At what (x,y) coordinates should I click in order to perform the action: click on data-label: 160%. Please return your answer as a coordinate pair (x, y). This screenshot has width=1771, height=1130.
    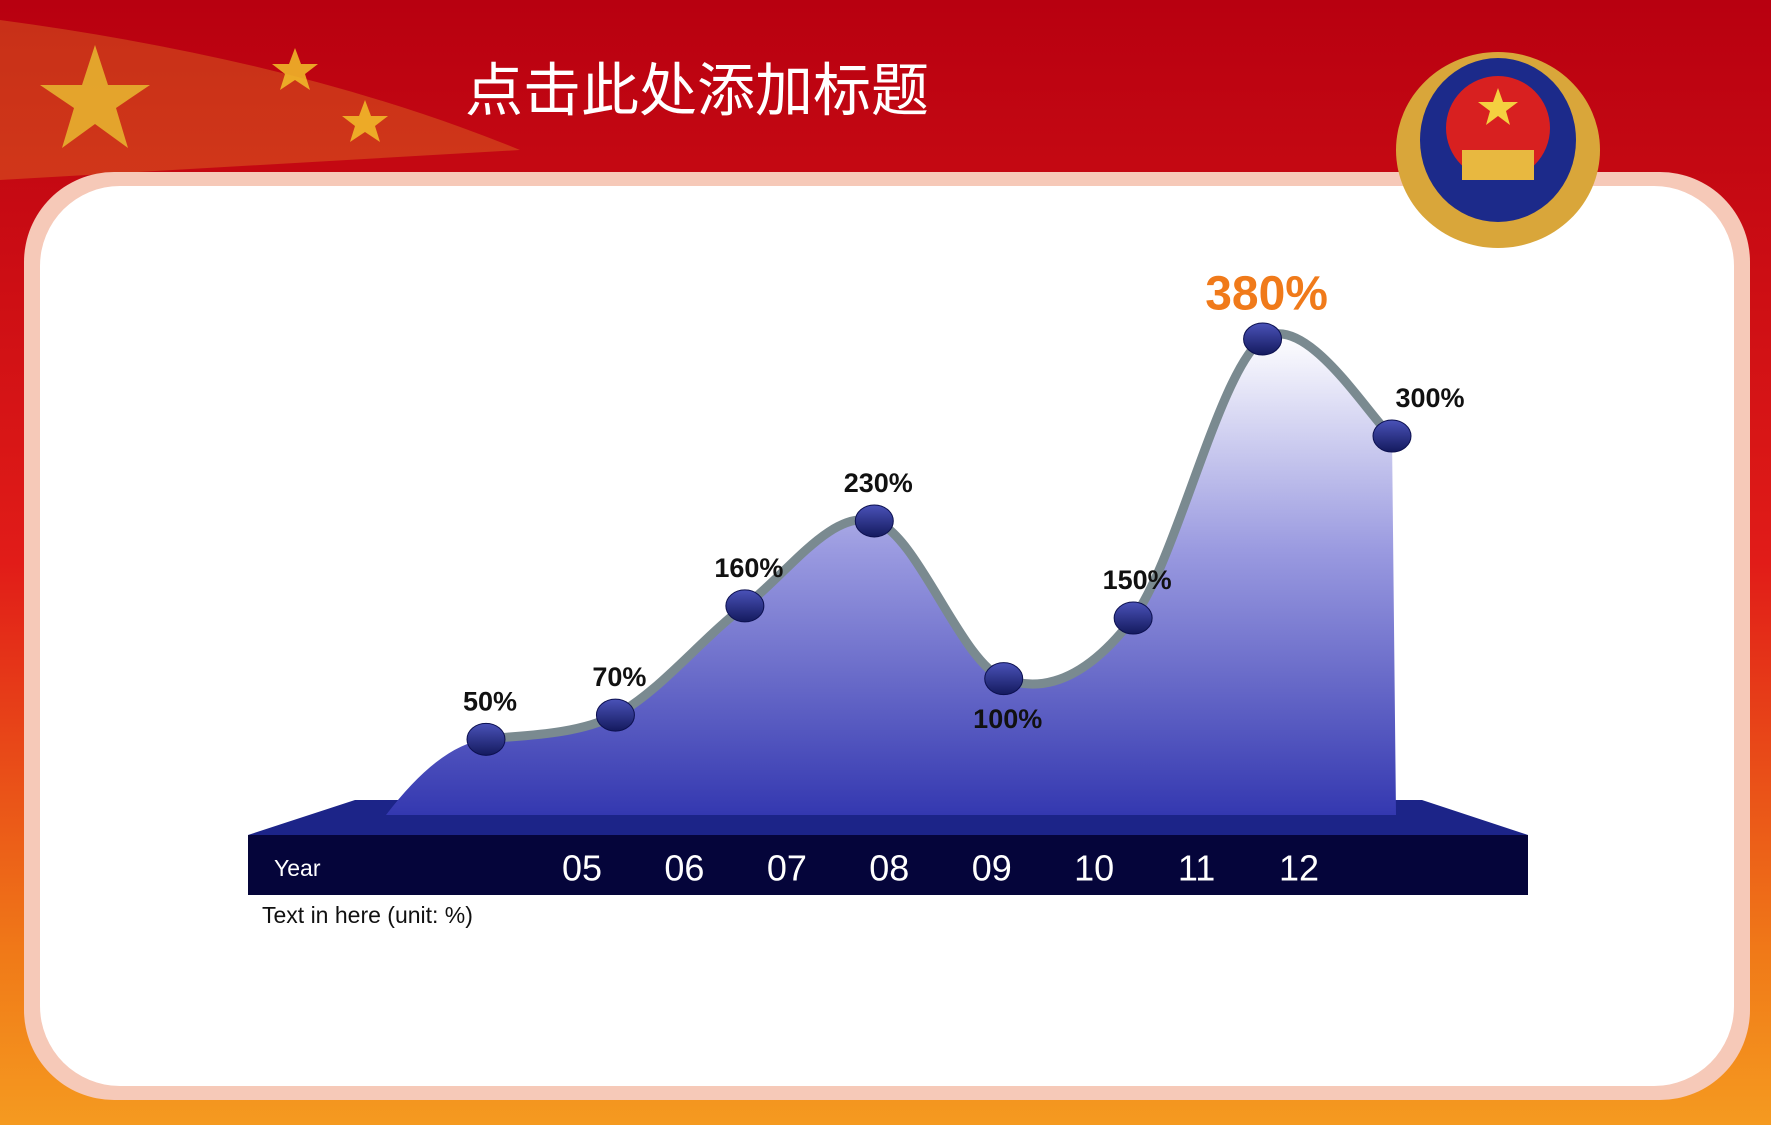
    Looking at the image, I should click on (748, 568).